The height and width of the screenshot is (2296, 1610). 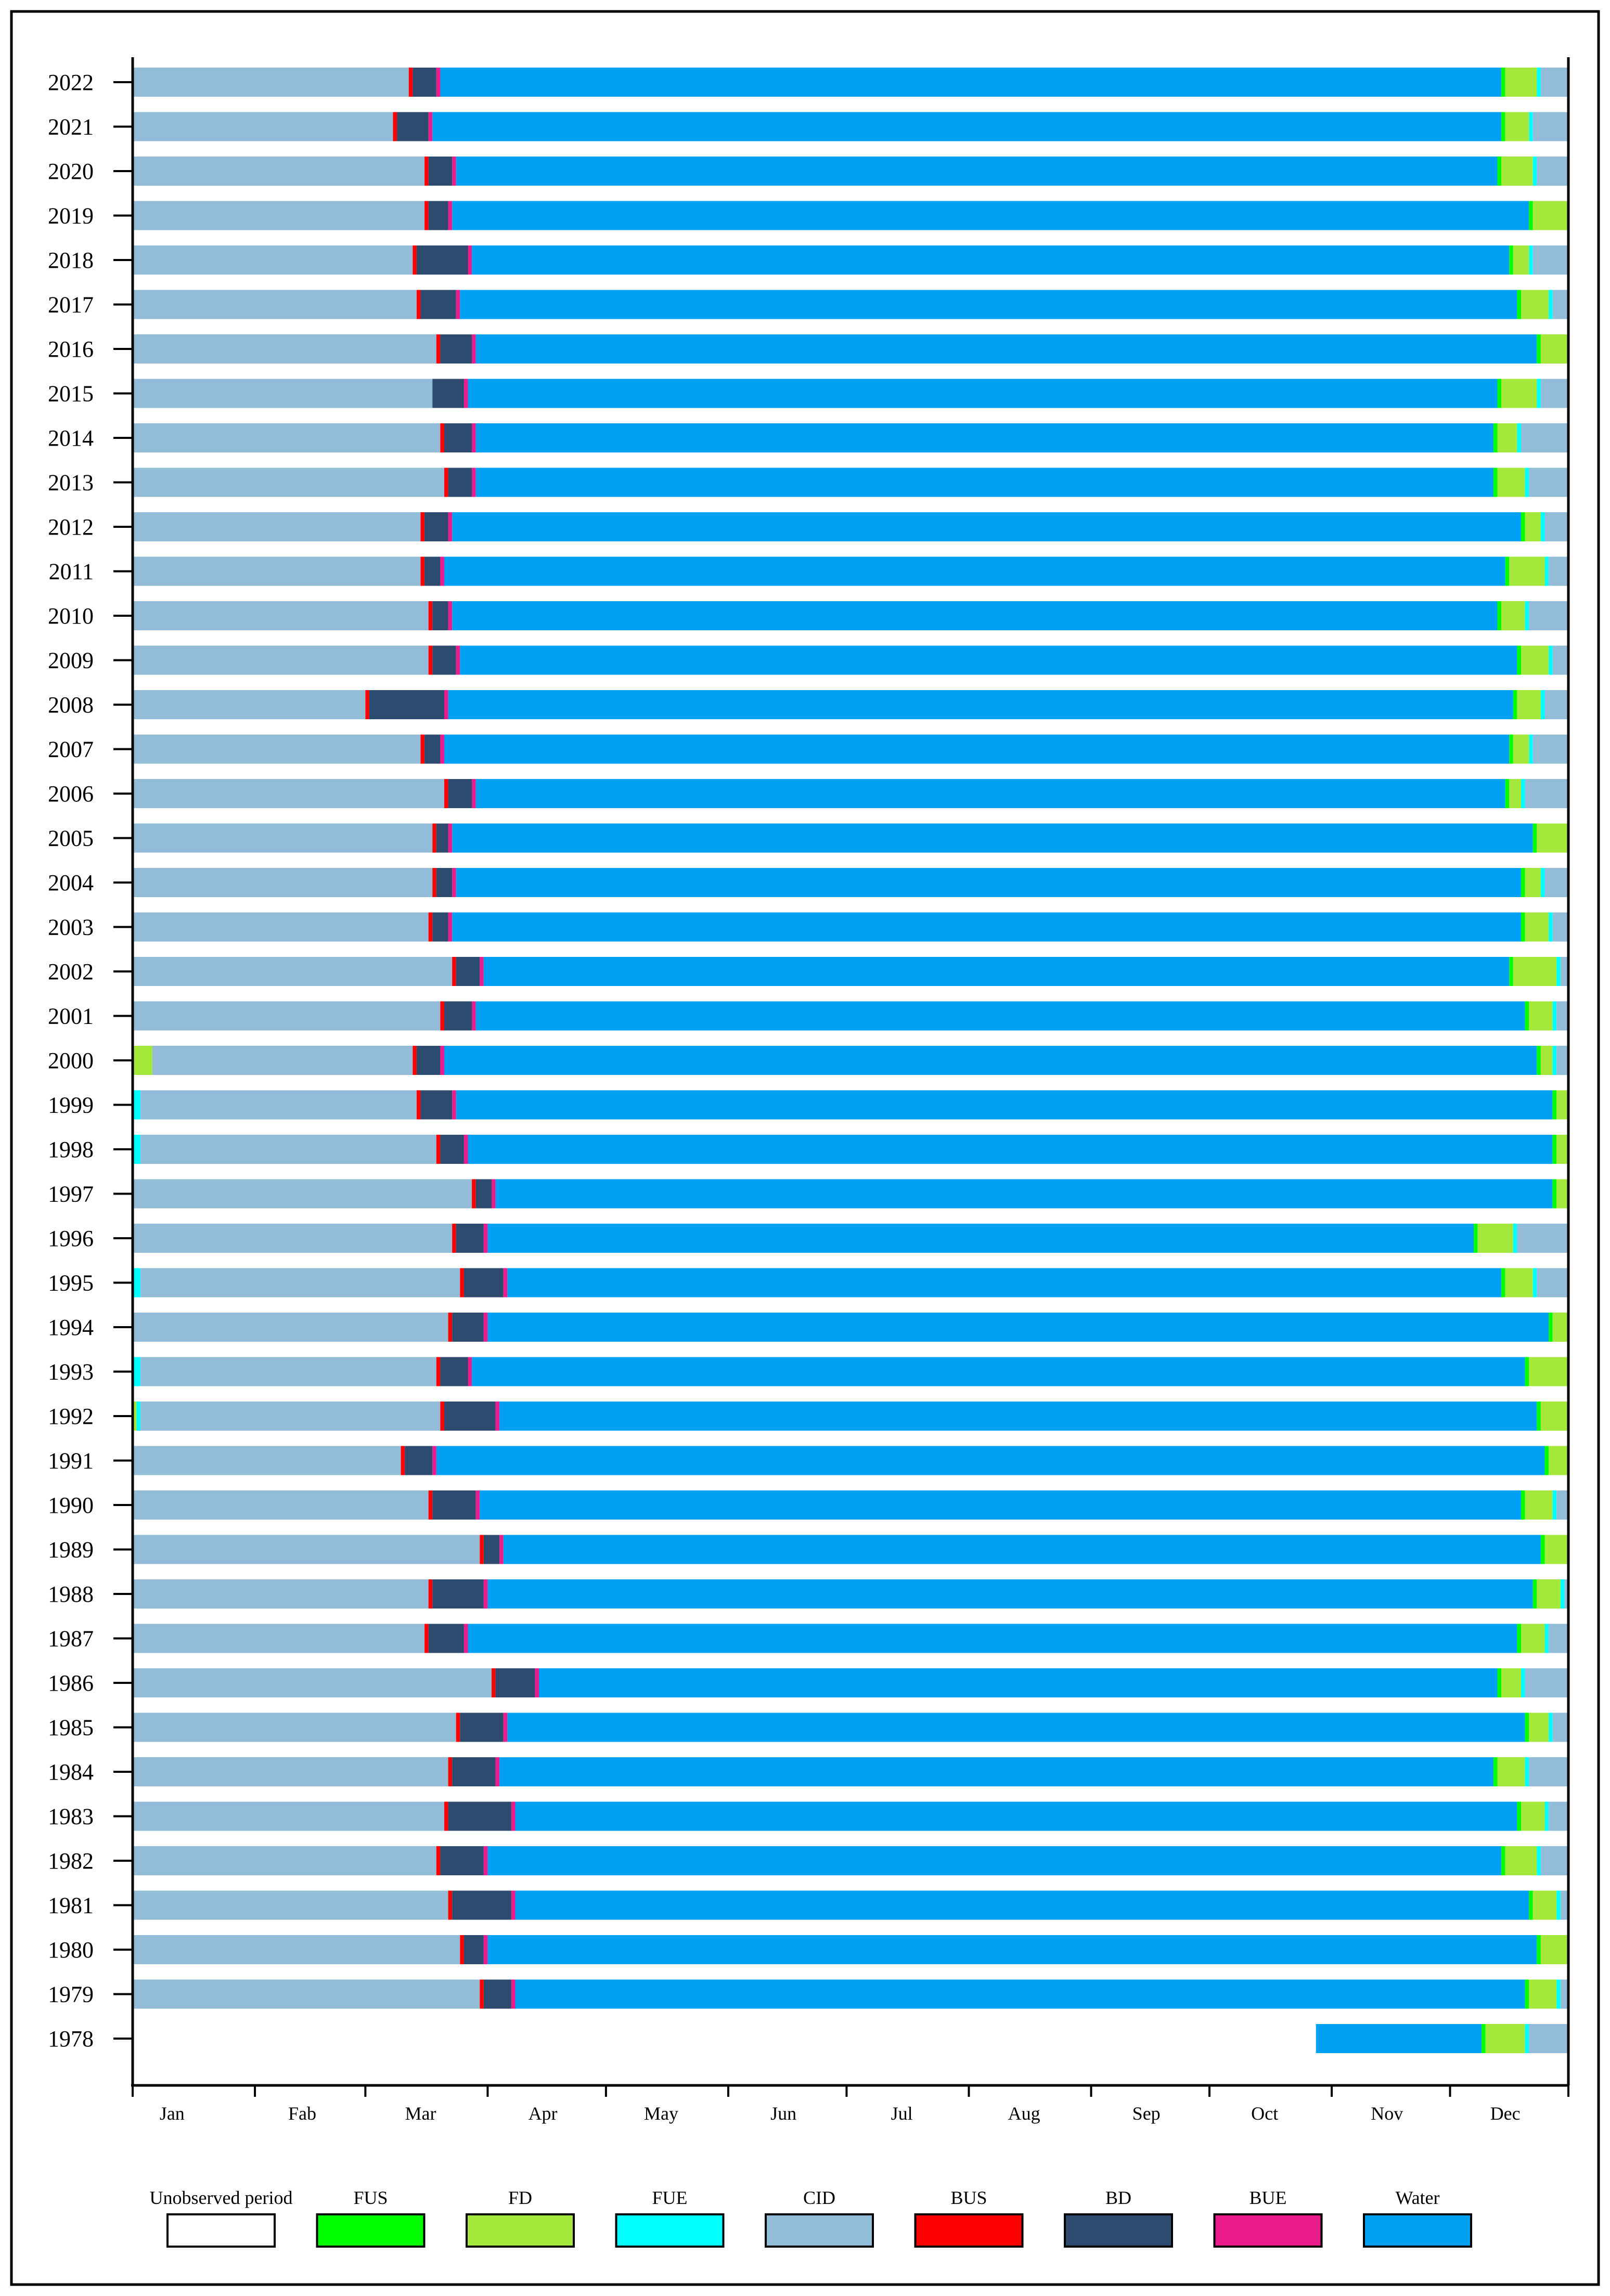 What do you see at coordinates (71, 1861) in the screenshot?
I see `year-label: 1982` at bounding box center [71, 1861].